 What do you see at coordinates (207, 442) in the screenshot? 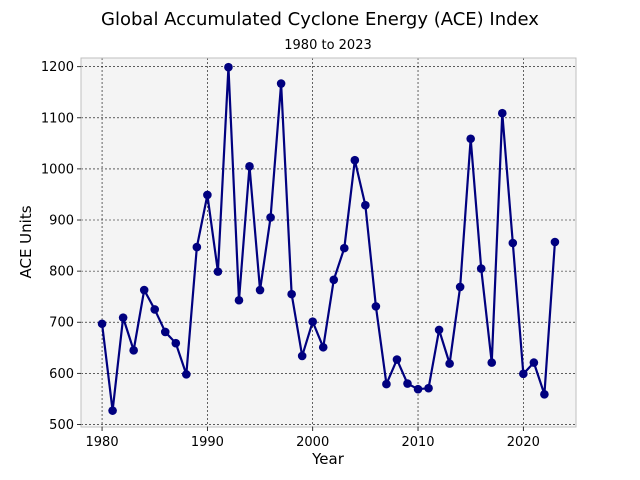
I see `x-tick-label: 1990` at bounding box center [207, 442].